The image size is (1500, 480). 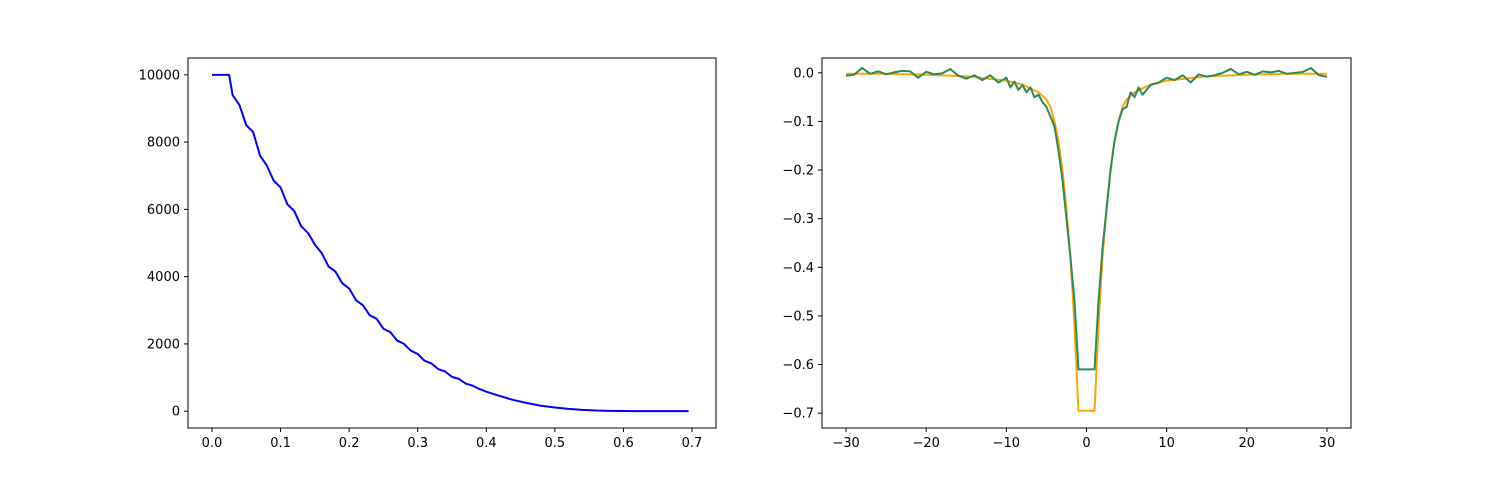 I want to click on right-y-tick-label: −0.5, so click(x=798, y=316).